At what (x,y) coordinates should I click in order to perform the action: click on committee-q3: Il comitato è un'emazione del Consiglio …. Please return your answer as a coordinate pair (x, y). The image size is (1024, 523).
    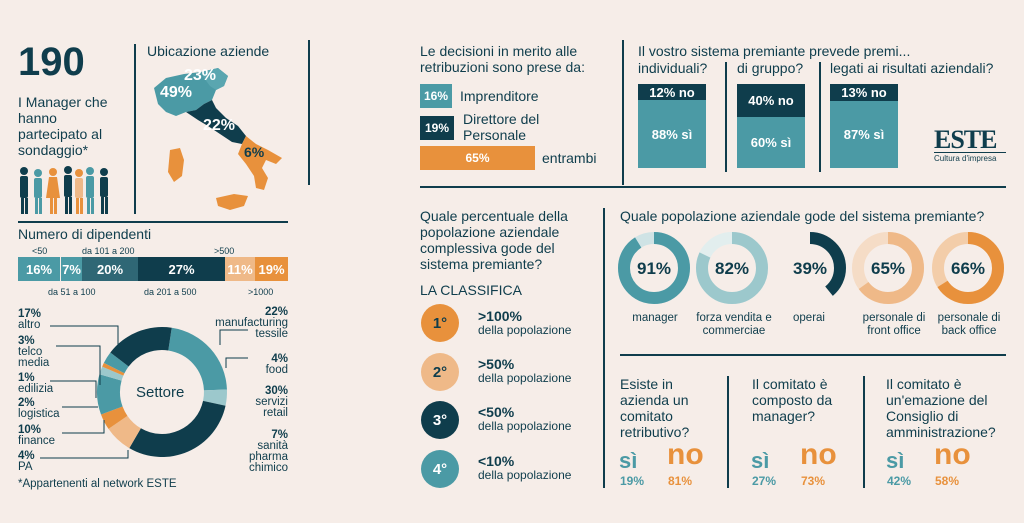
    Looking at the image, I should click on (941, 408).